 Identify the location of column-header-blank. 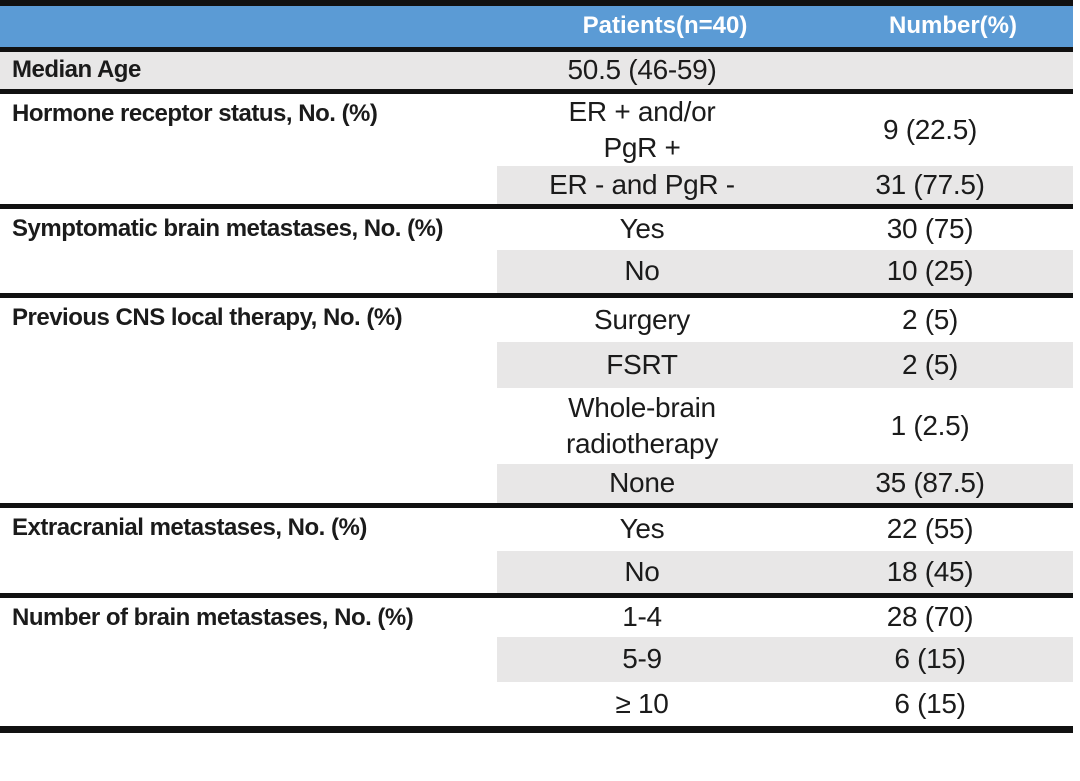
(248, 27).